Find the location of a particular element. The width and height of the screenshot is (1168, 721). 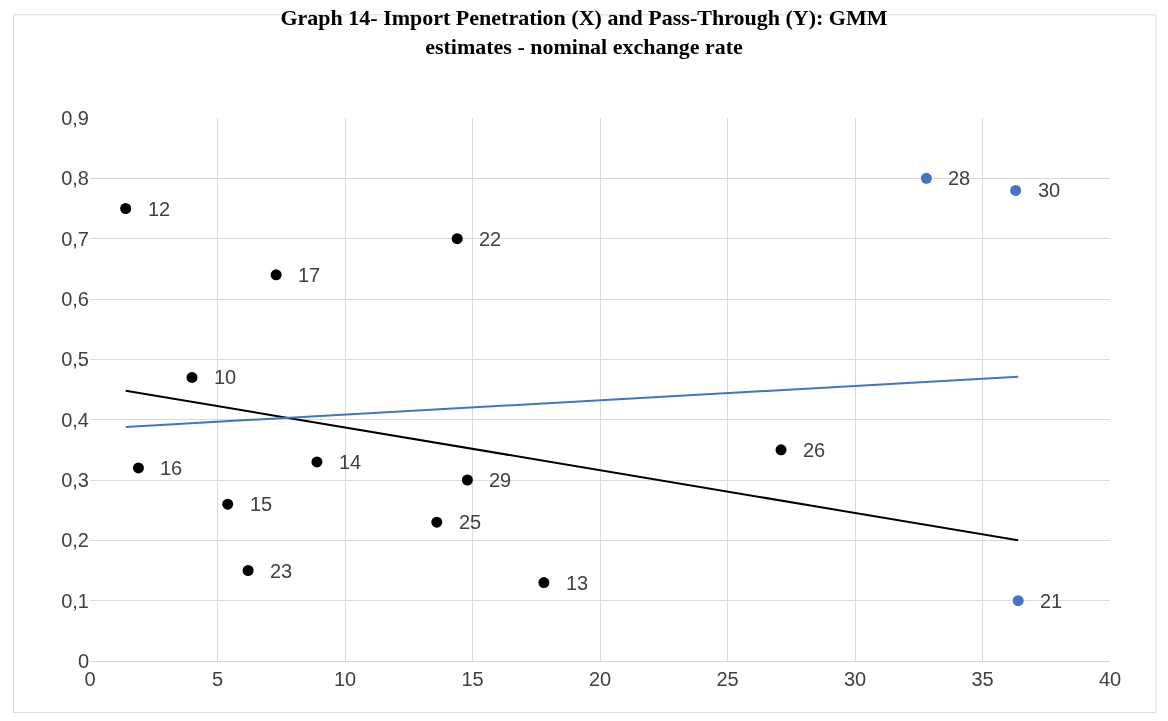

annotation: 25 is located at coordinates (470, 522).